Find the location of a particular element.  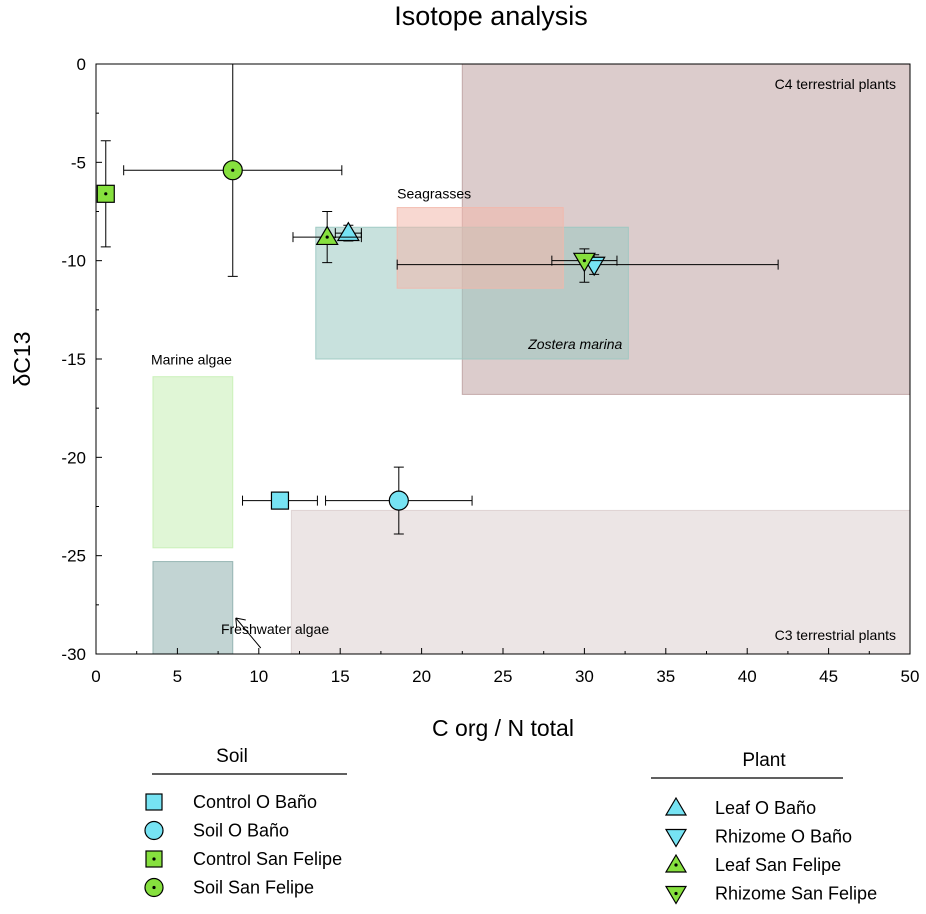

legend-item-control-san-felipe: Control San Felipe is located at coordinates (243, 859).